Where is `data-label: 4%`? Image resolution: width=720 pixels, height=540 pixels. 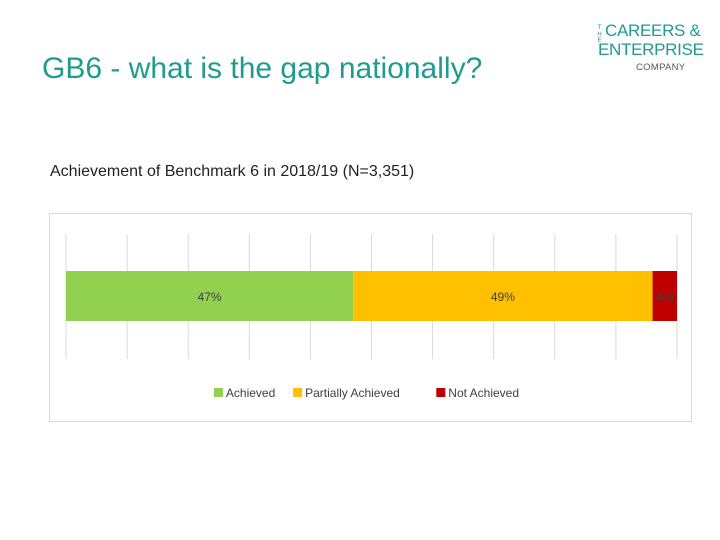
data-label: 4% is located at coordinates (665, 297).